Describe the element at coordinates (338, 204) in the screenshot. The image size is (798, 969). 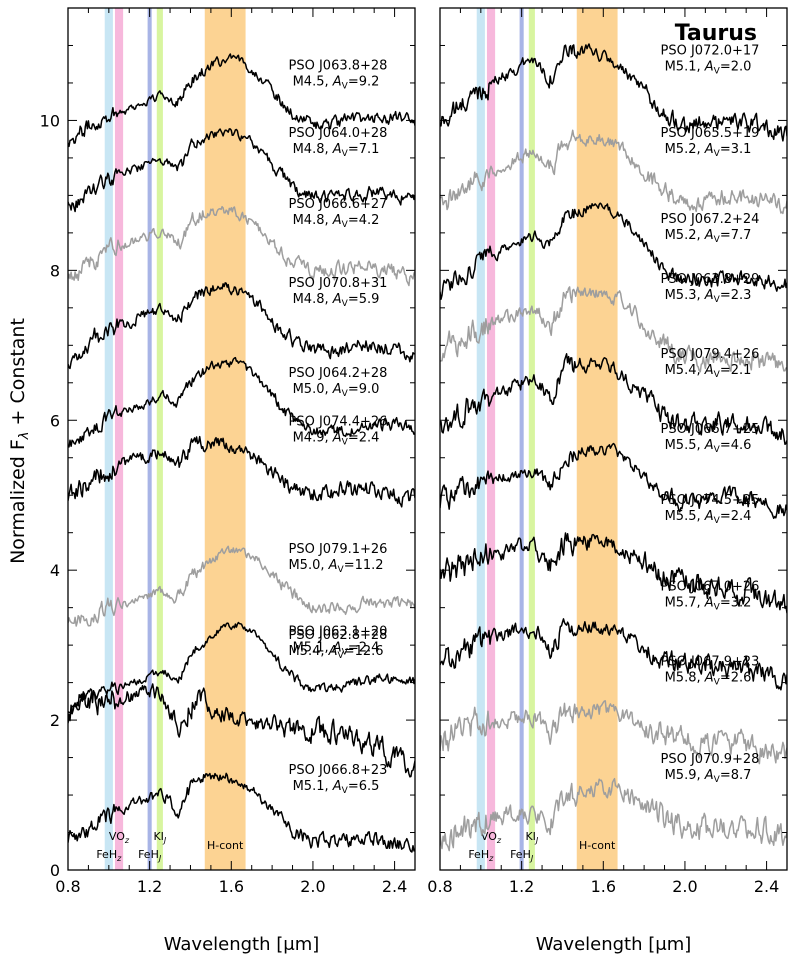
I see `series-name: PSO J066.6+27` at that location.